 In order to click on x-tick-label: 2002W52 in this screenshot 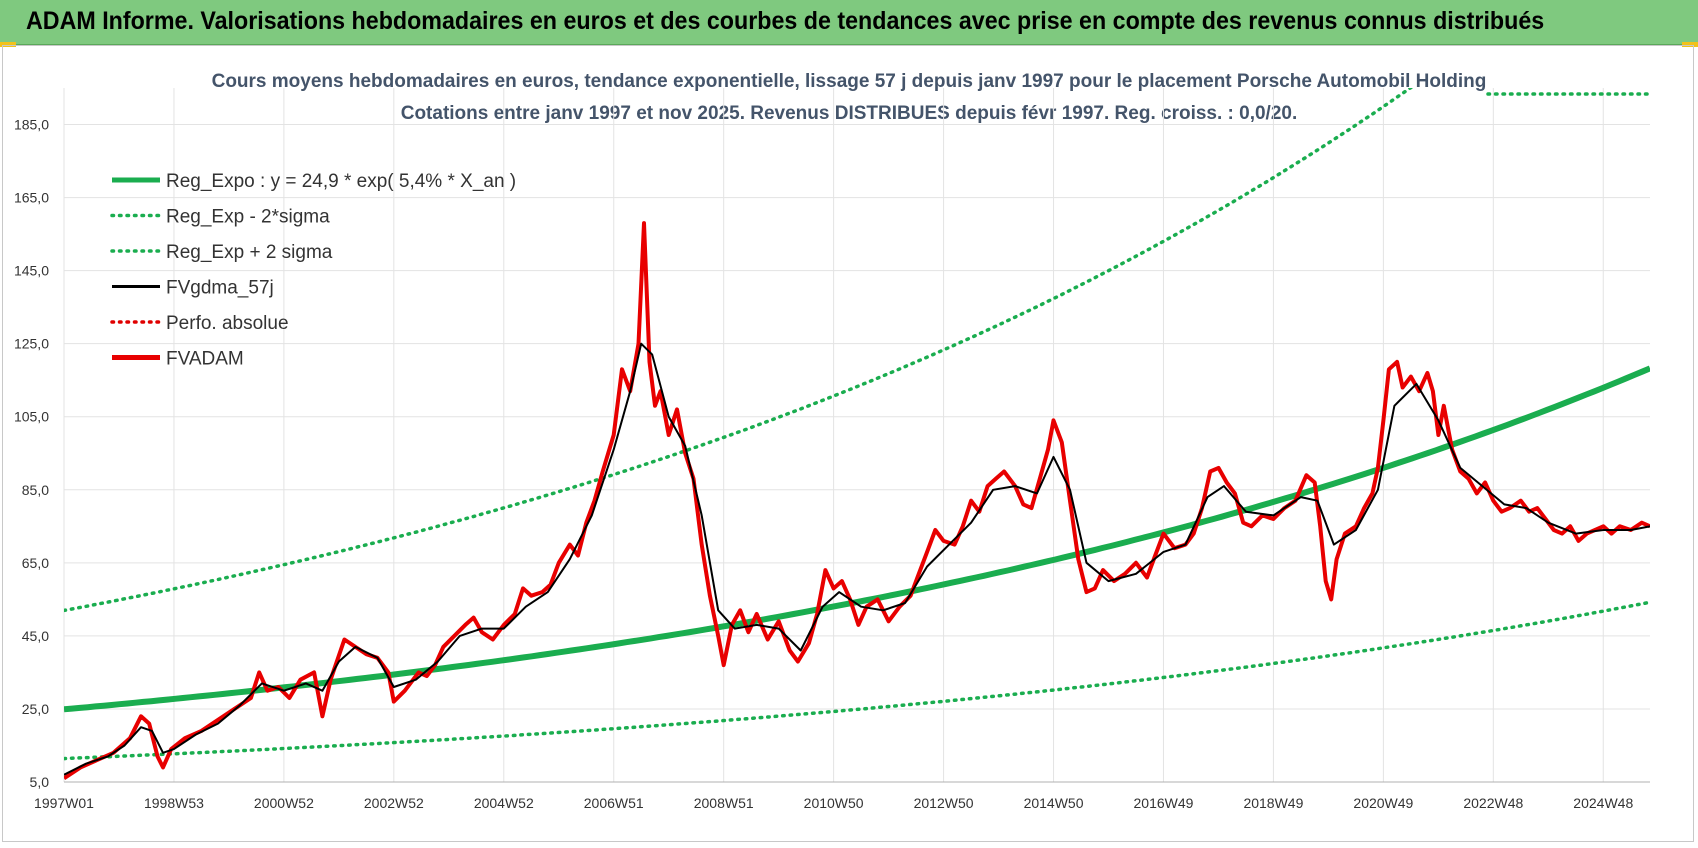, I will do `click(394, 803)`.